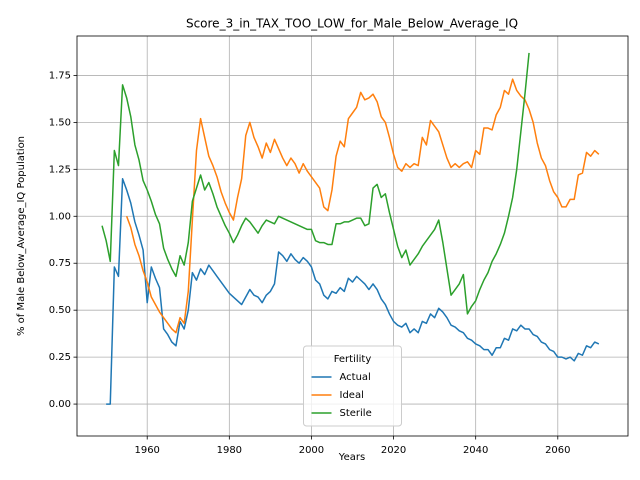  What do you see at coordinates (60, 75) in the screenshot?
I see `y-tick-label: 1.75` at bounding box center [60, 75].